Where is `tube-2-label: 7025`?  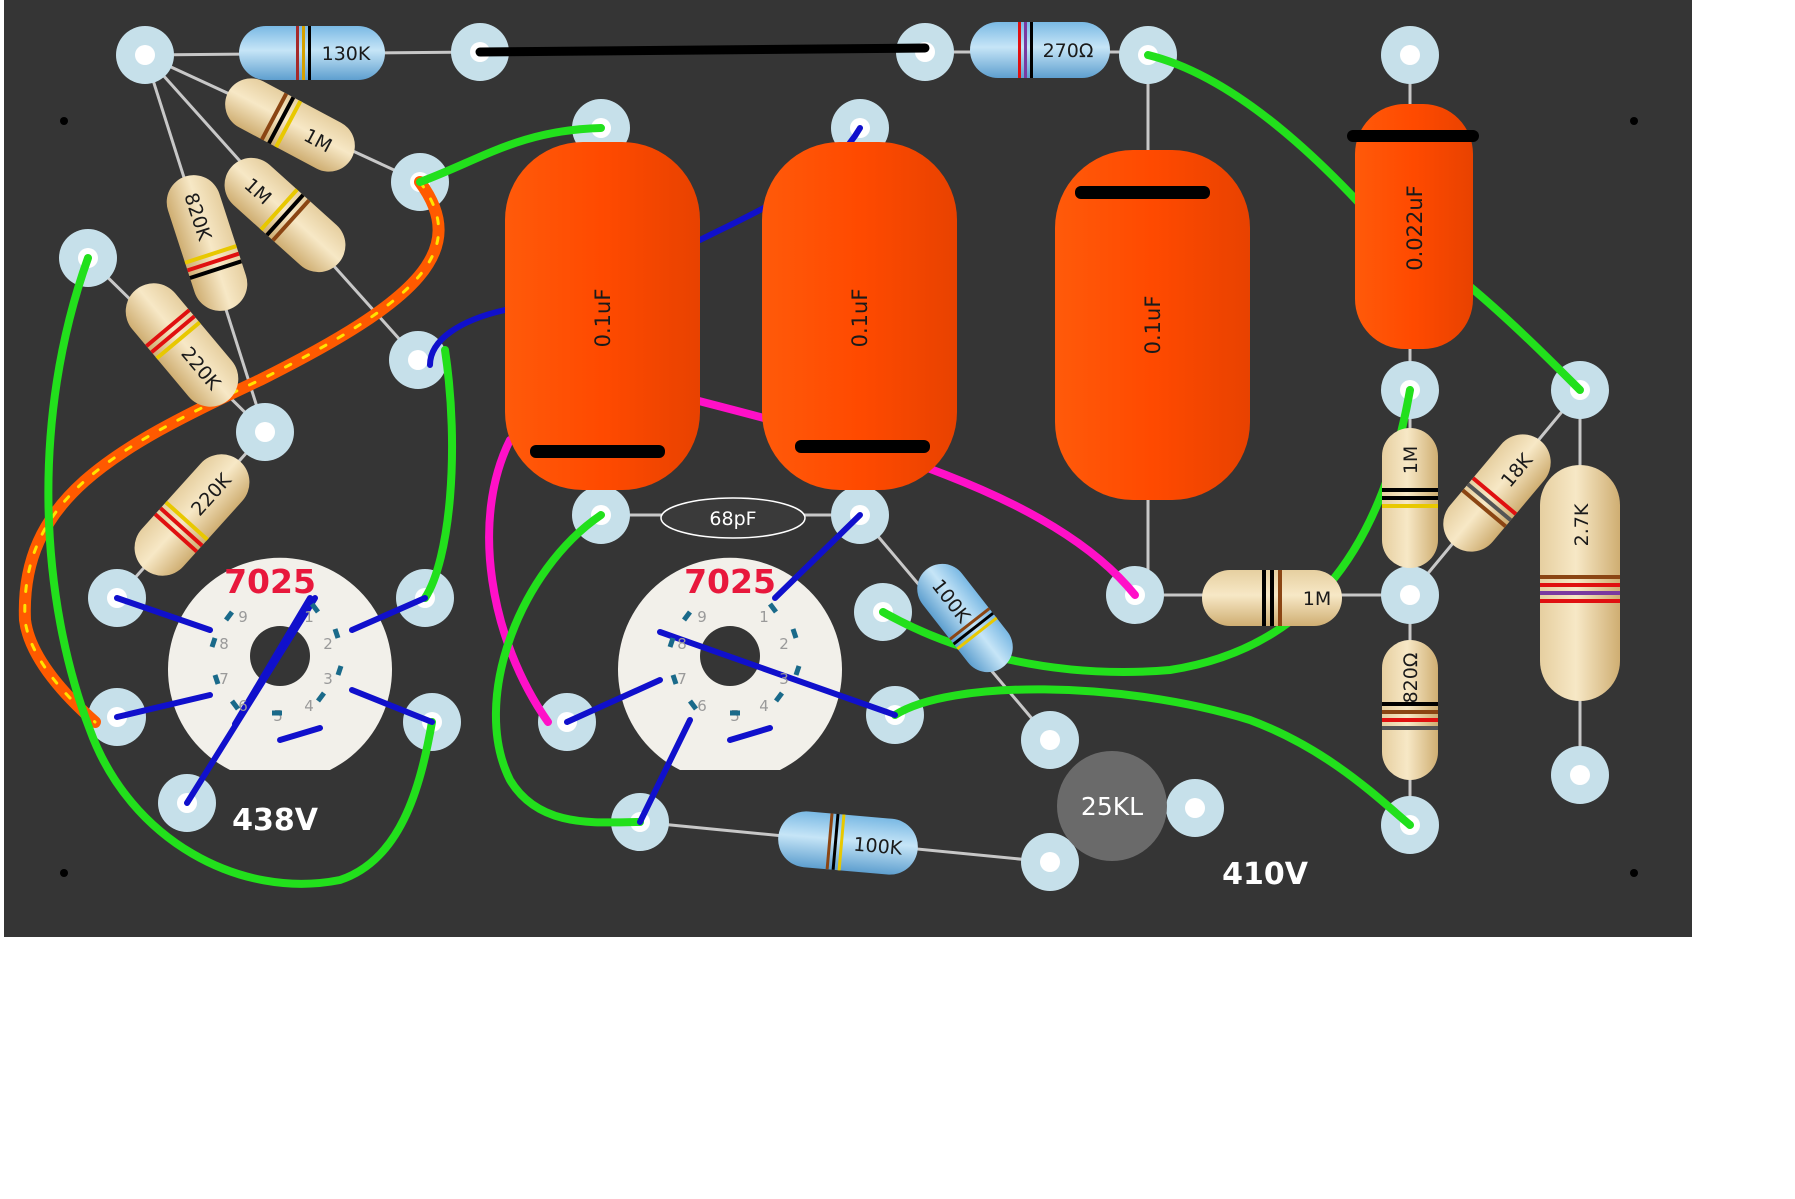
tube-2-label: 7025 is located at coordinates (730, 581).